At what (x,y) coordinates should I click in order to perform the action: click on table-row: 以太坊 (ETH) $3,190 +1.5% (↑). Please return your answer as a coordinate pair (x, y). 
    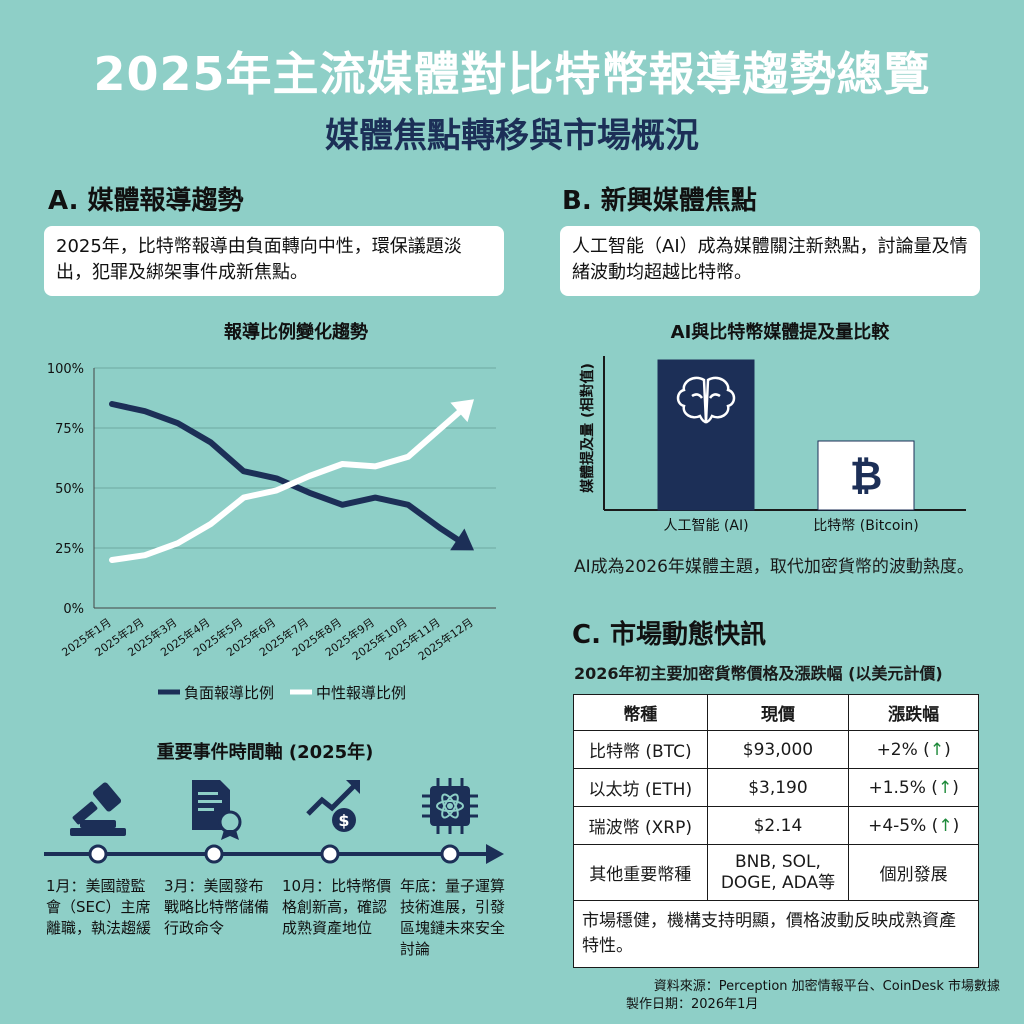
    Looking at the image, I should click on (776, 787).